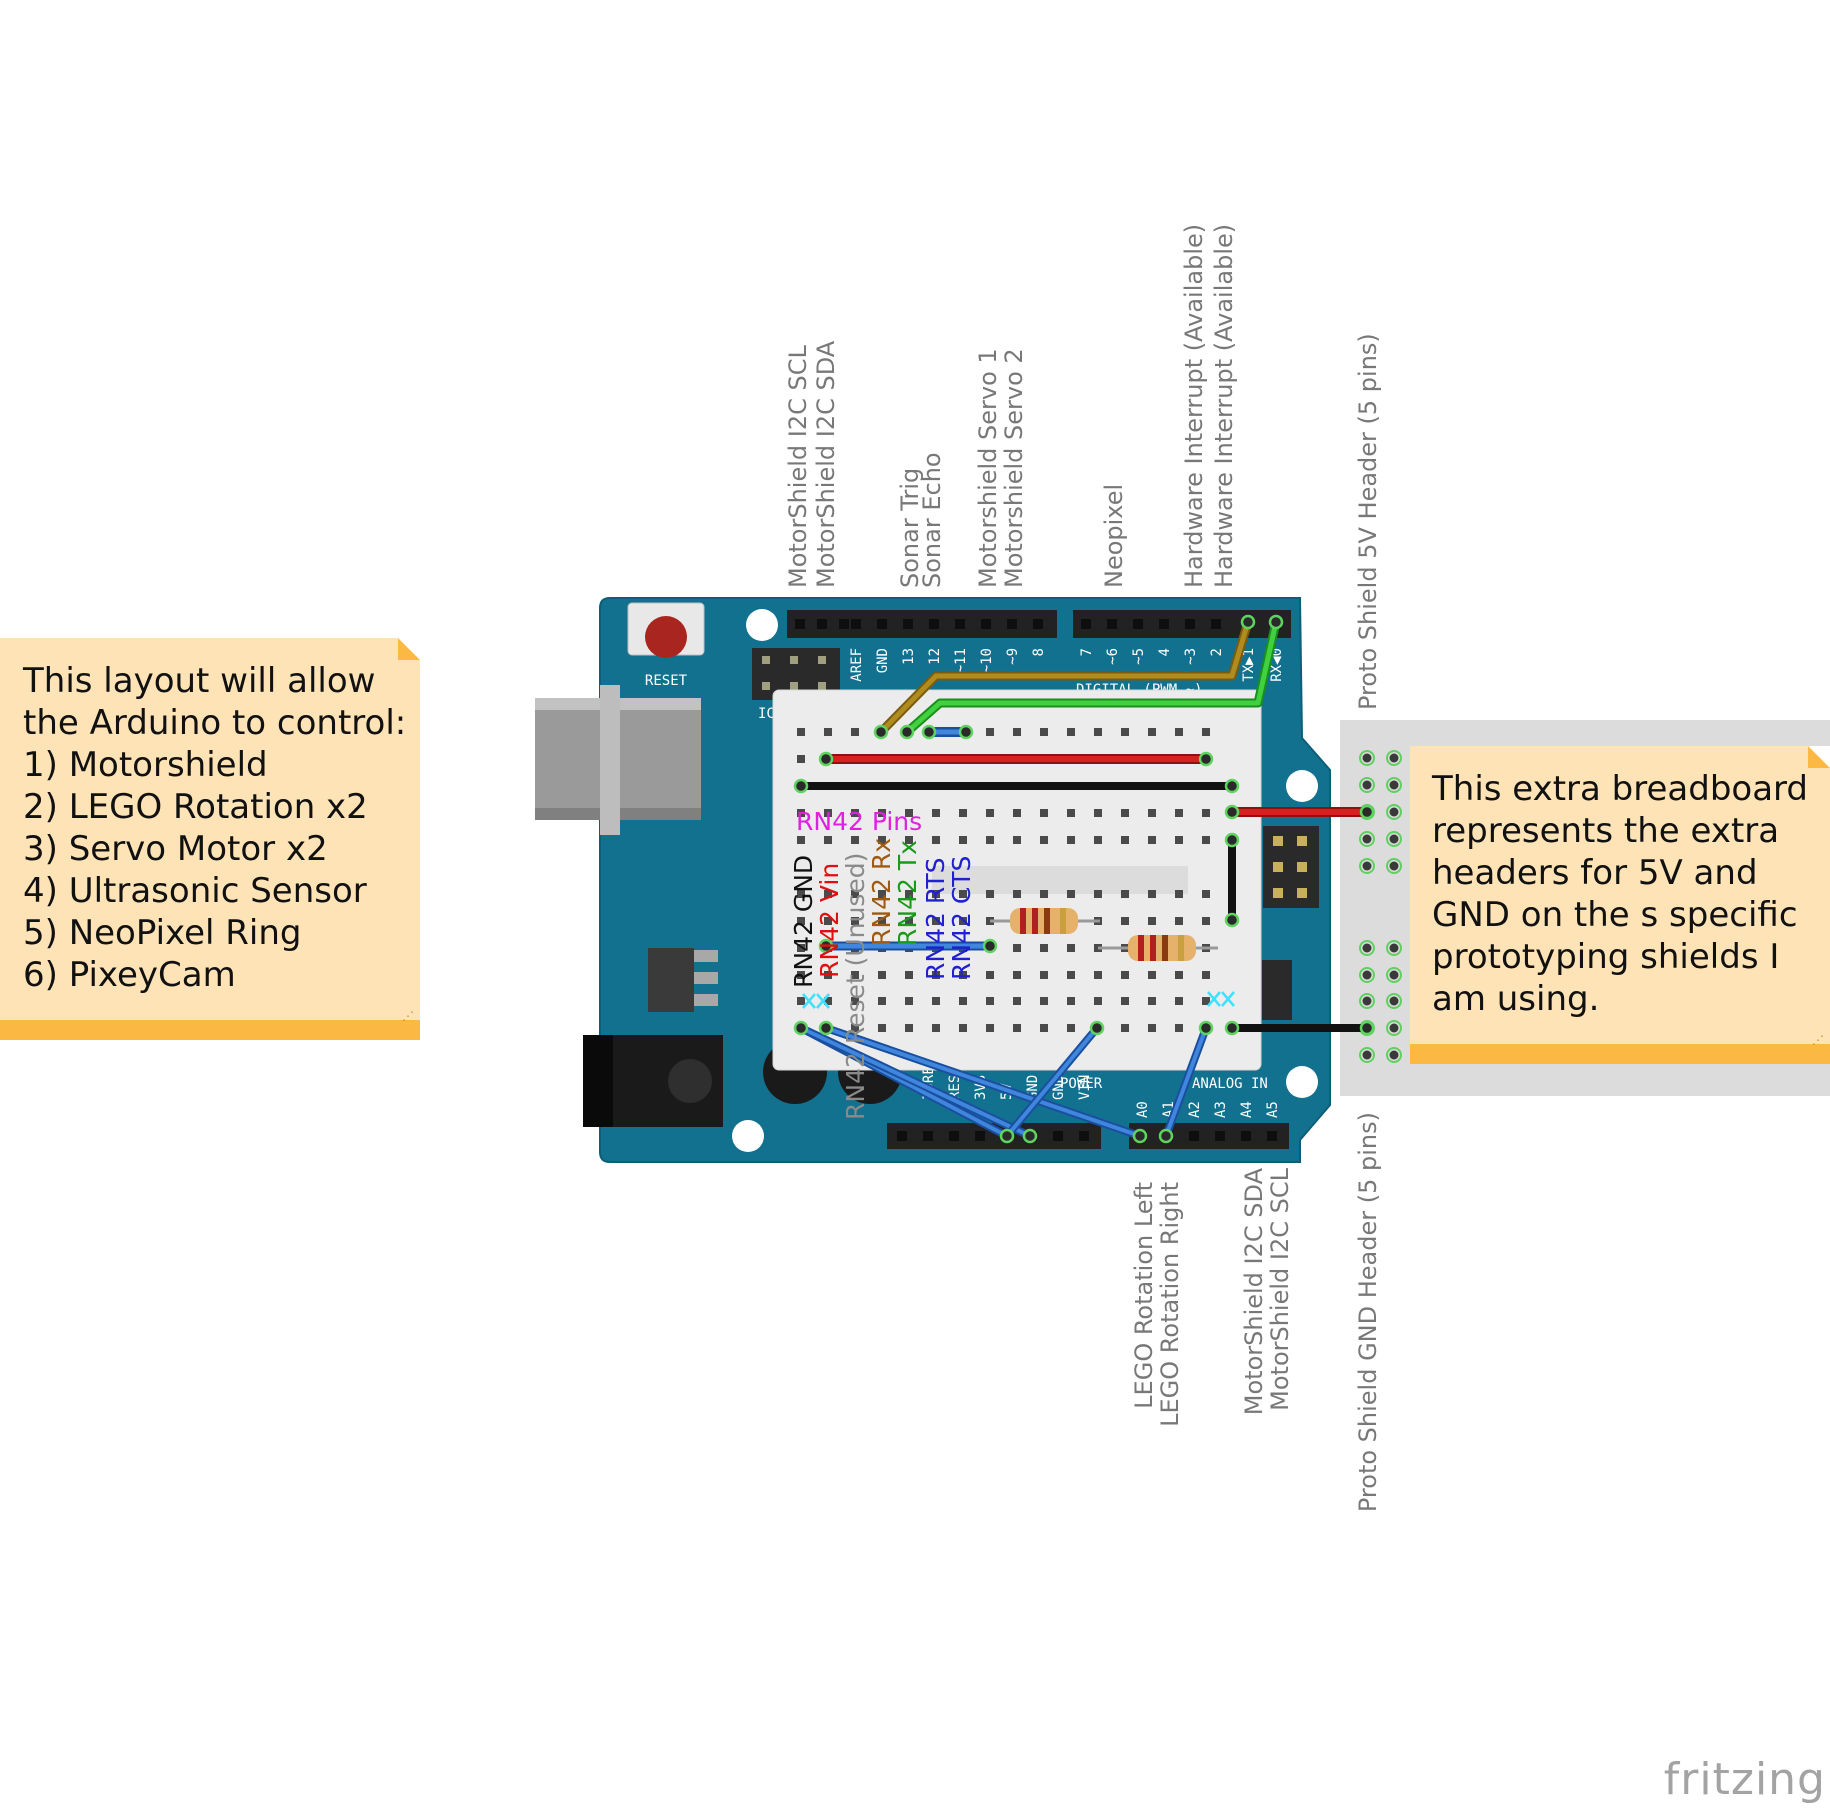  What do you see at coordinates (1170, 1304) in the screenshot?
I see `pin-label-bottom: LEGO Rotation Right` at bounding box center [1170, 1304].